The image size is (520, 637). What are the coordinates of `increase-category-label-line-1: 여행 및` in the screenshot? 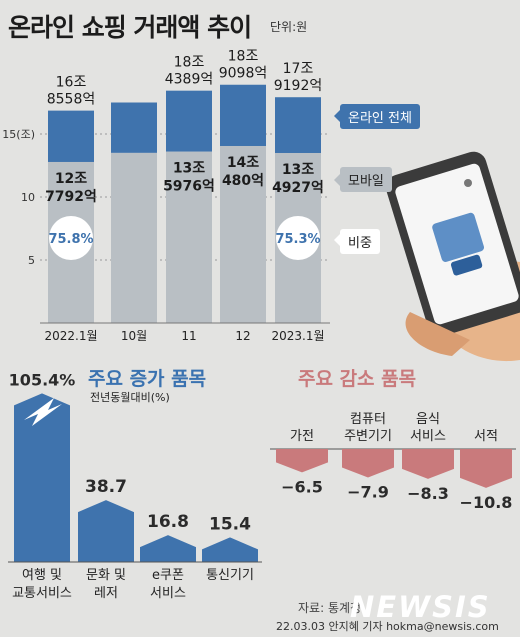 It's located at (42, 575).